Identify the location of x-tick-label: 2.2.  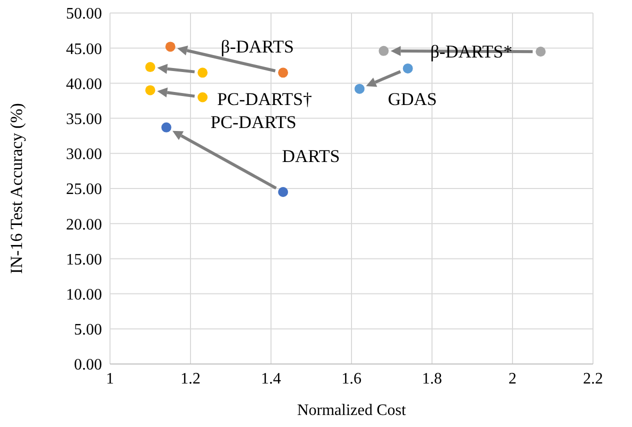
(593, 379).